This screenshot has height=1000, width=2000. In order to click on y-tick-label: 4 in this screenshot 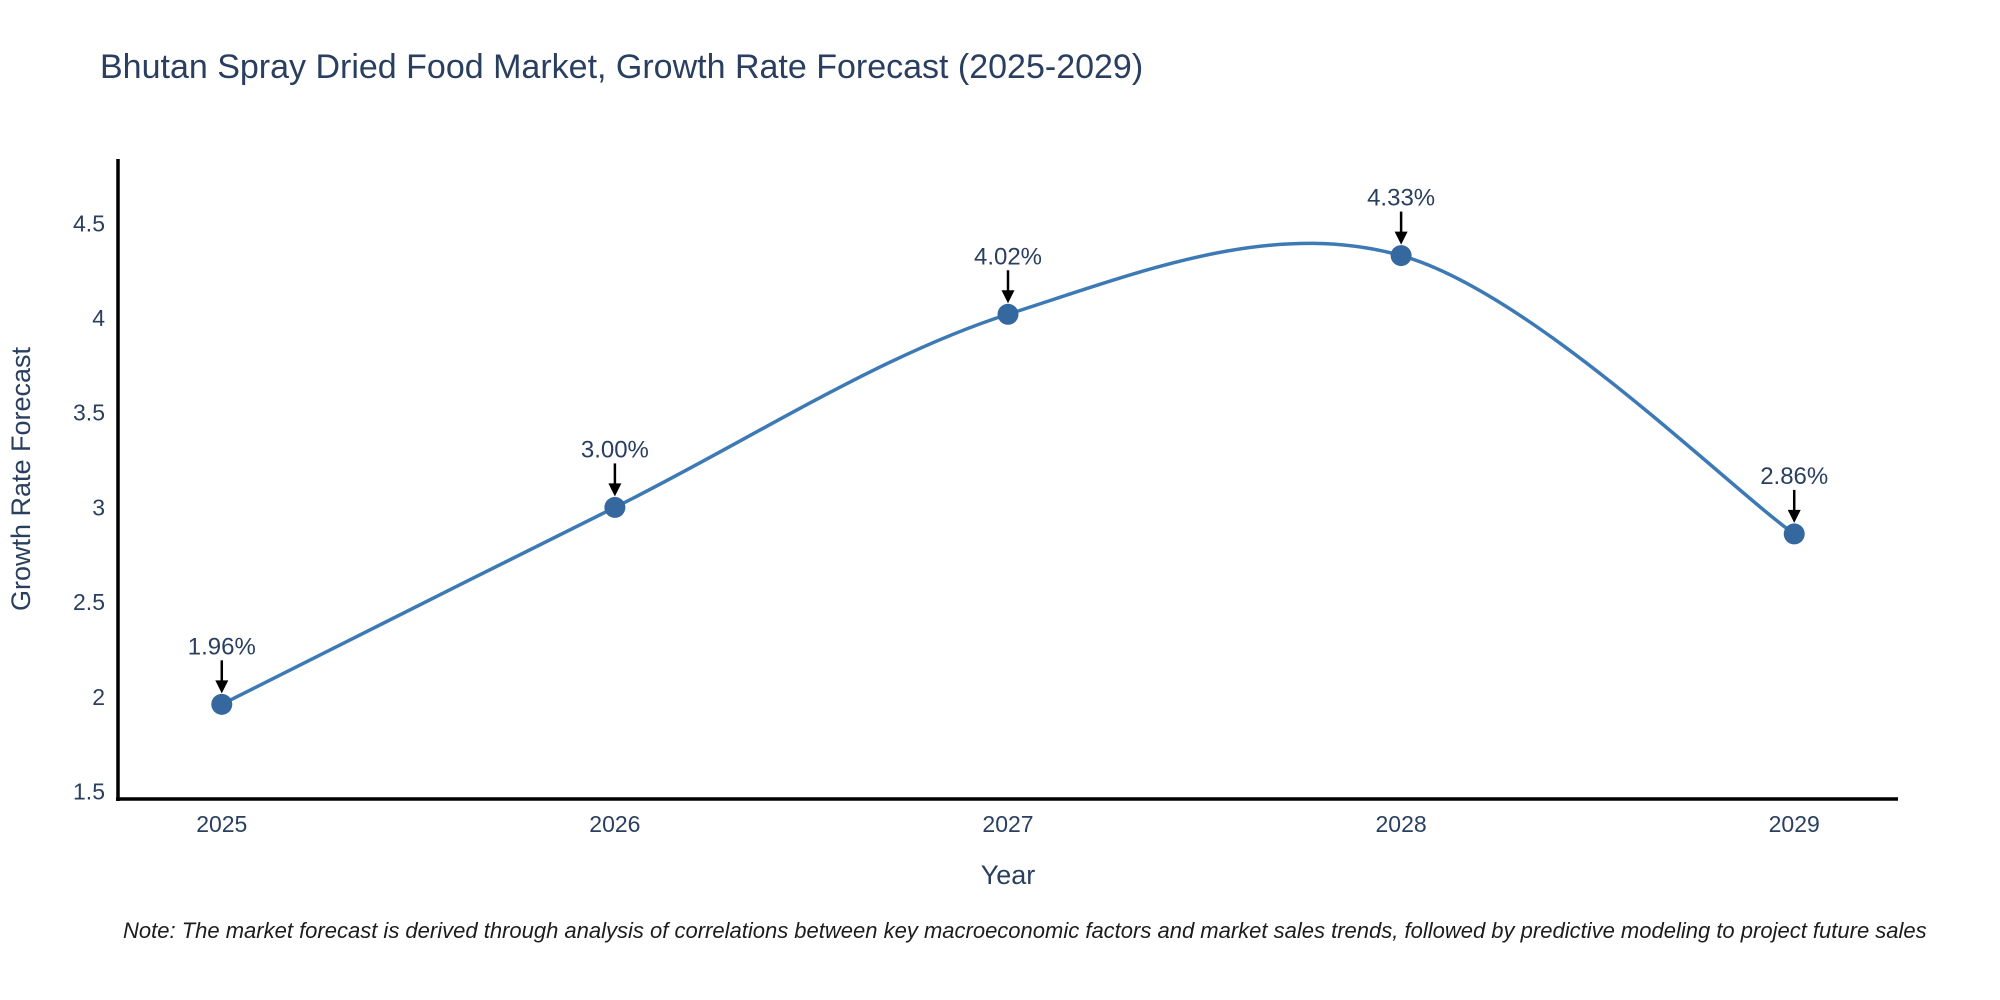, I will do `click(98, 318)`.